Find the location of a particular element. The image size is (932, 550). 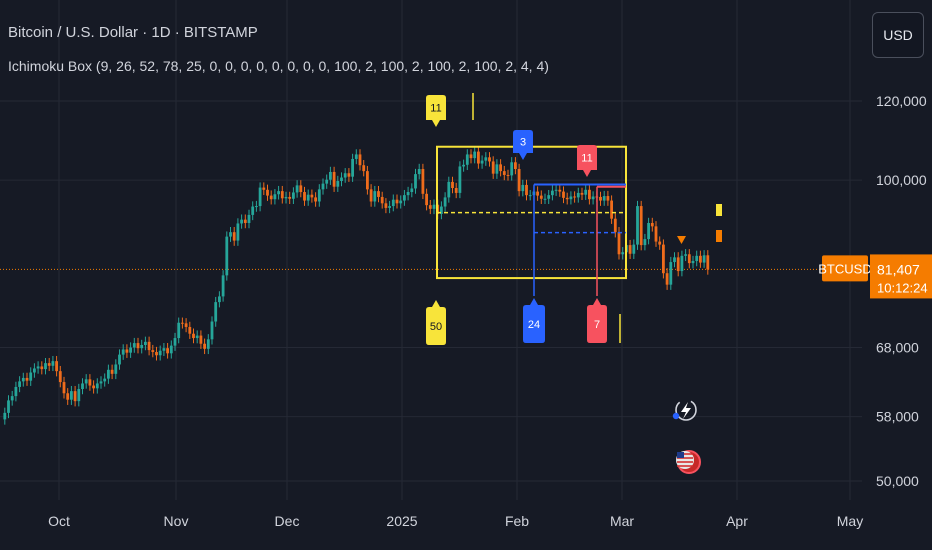

time-tick-label: May is located at coordinates (850, 521).